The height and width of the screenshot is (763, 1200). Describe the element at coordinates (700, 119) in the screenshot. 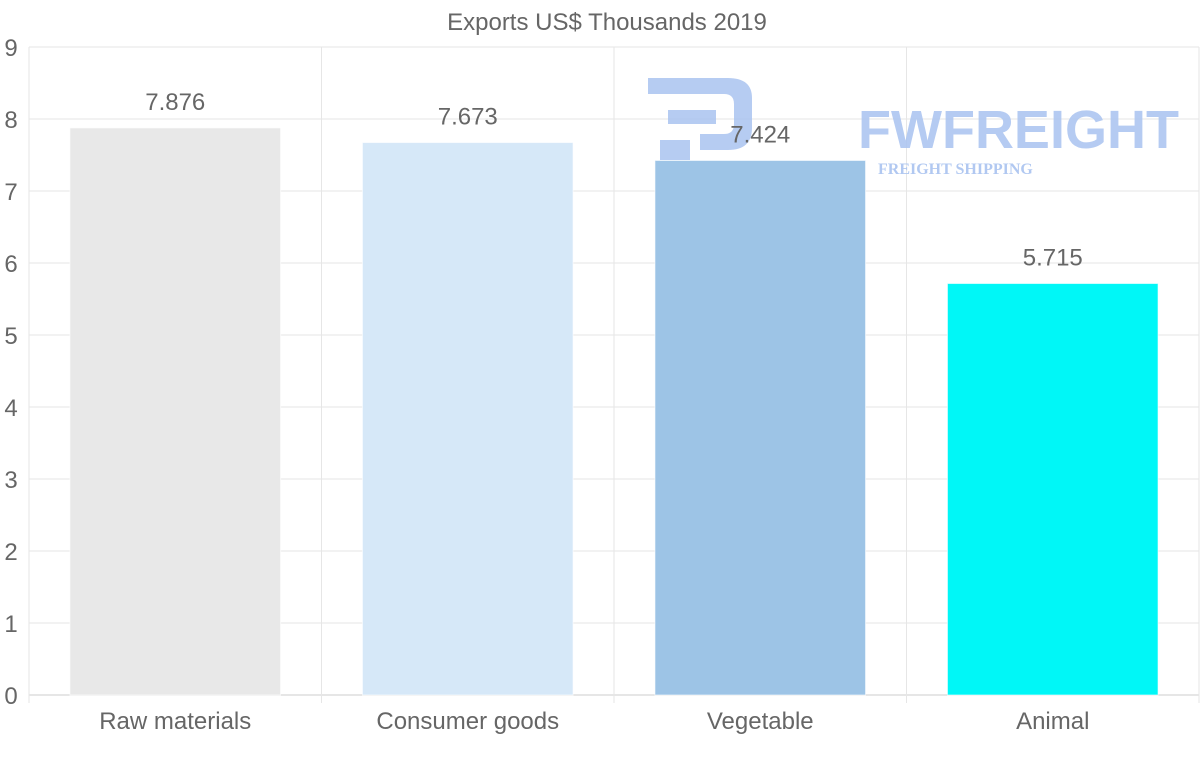

I see `watermark-emblem-icon` at that location.